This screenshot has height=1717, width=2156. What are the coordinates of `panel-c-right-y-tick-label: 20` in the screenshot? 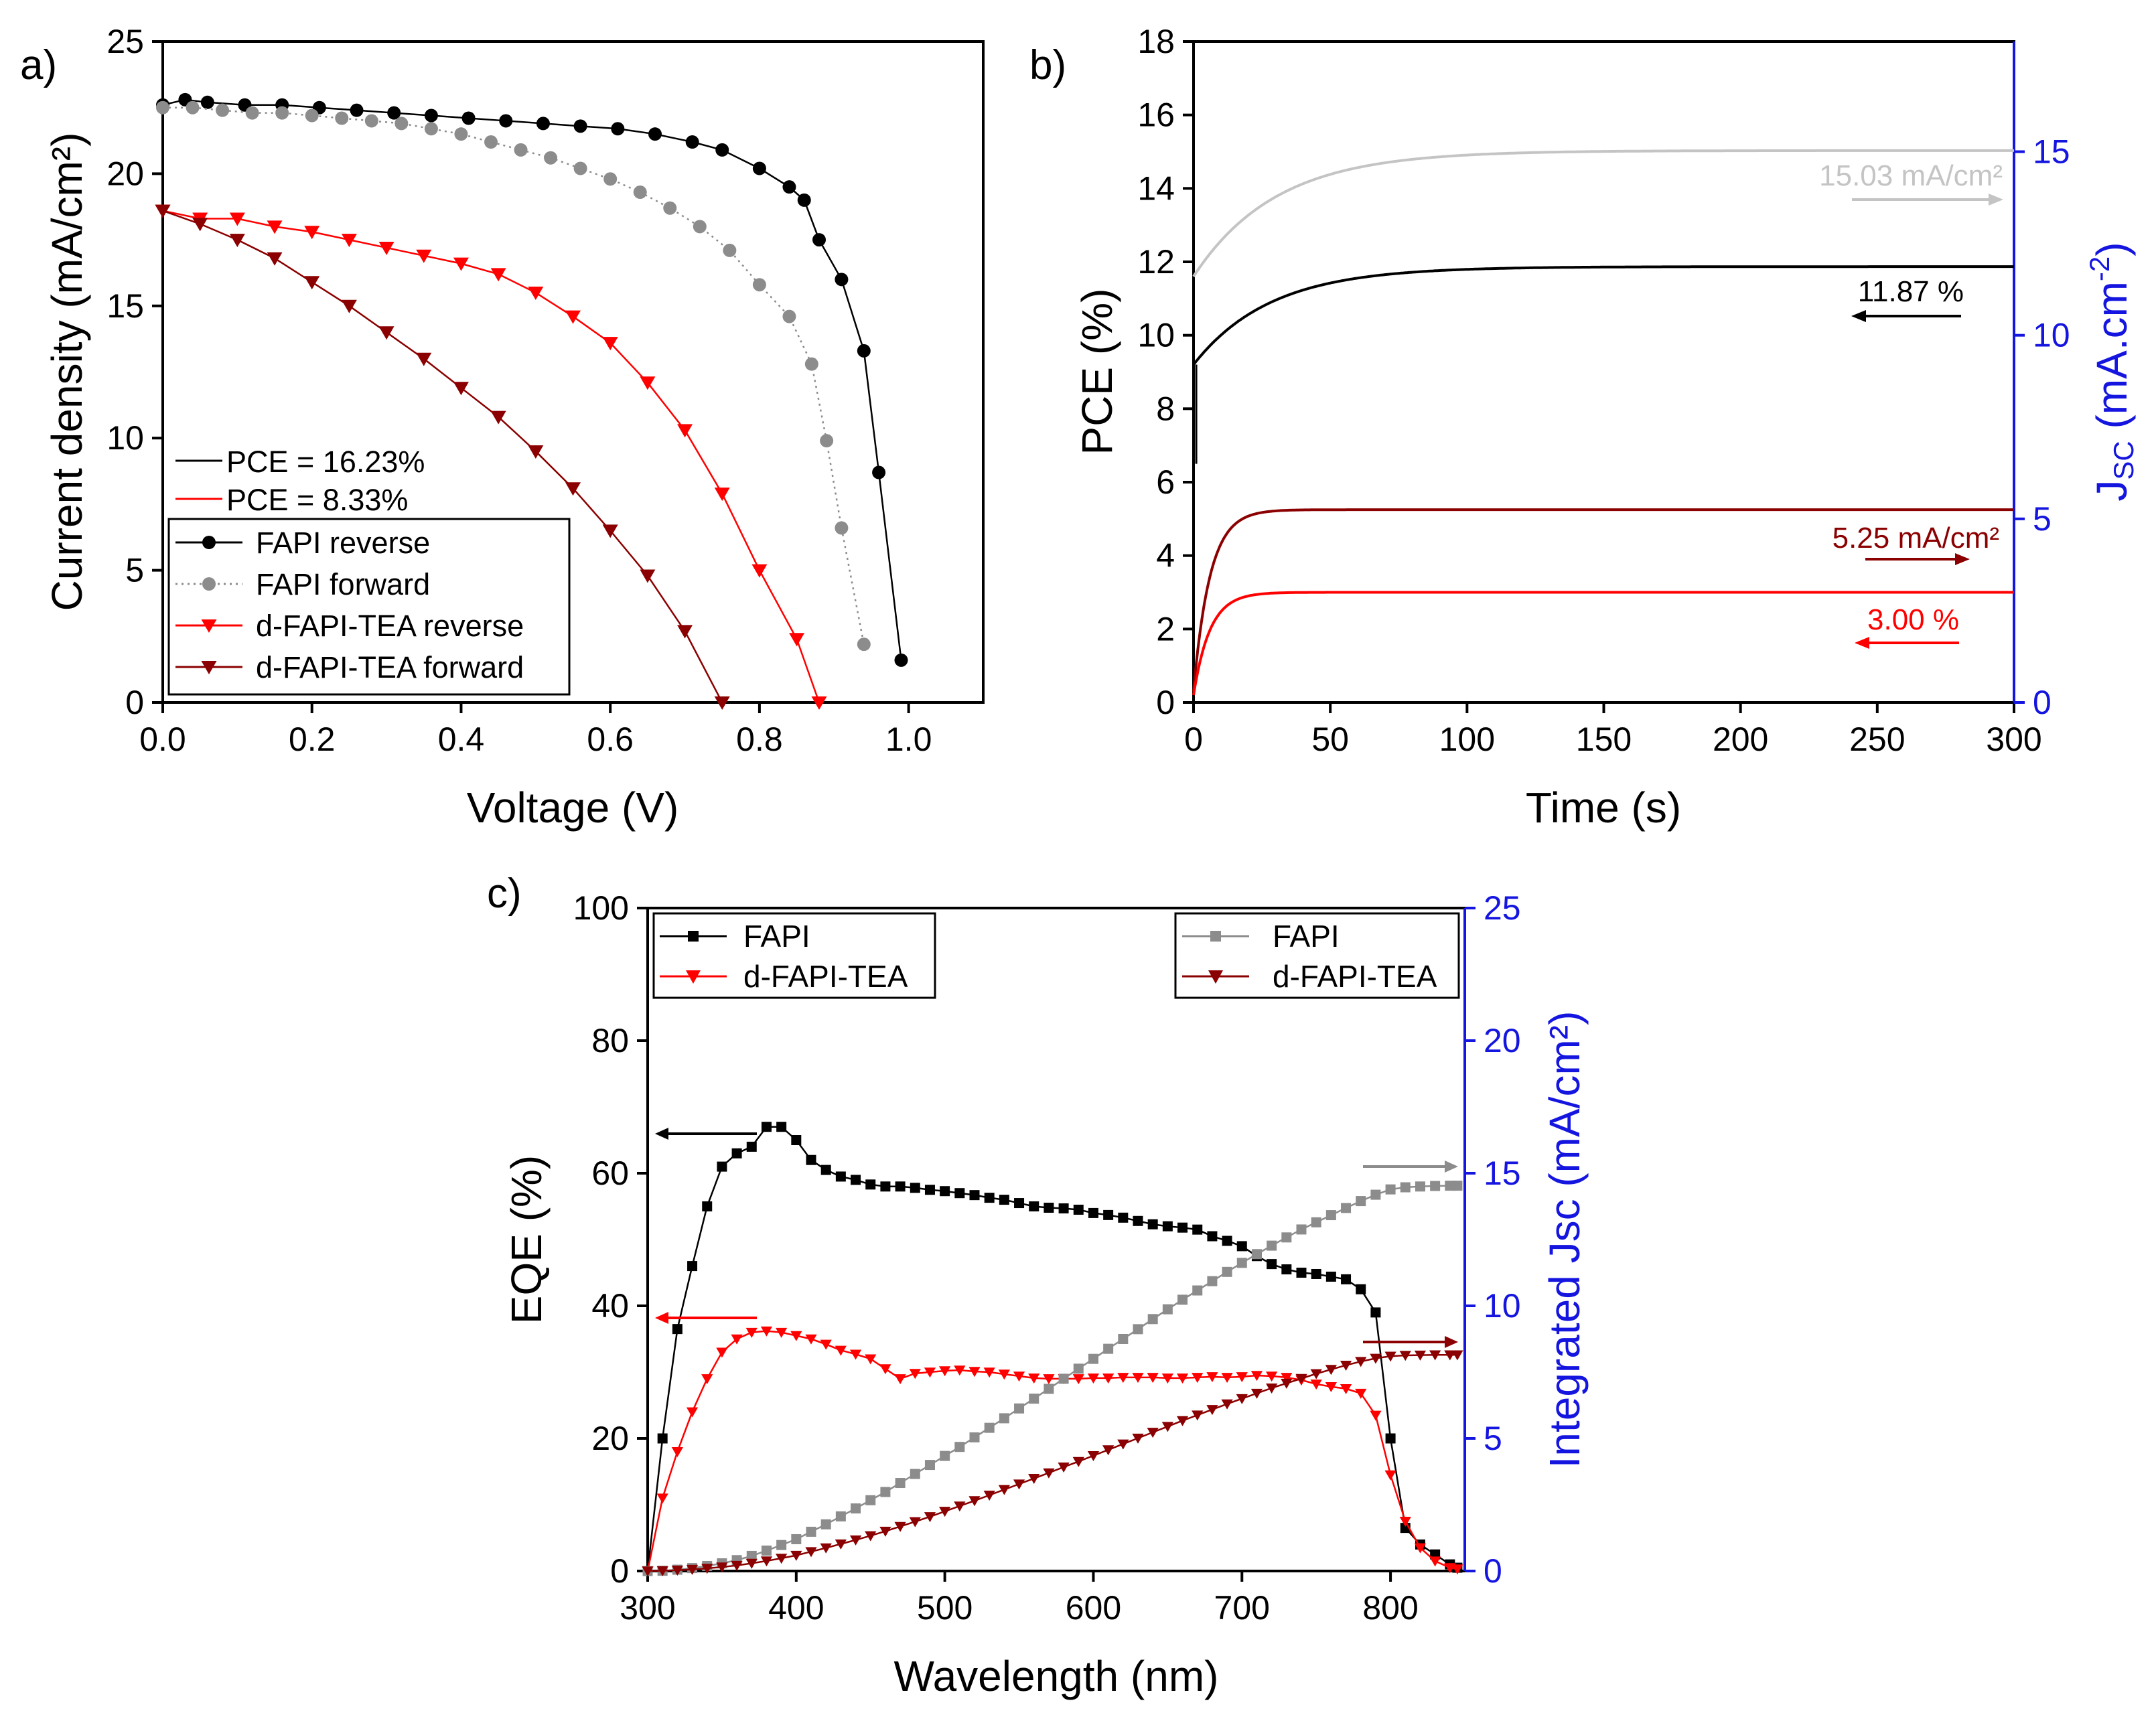 It's located at (1502, 1040).